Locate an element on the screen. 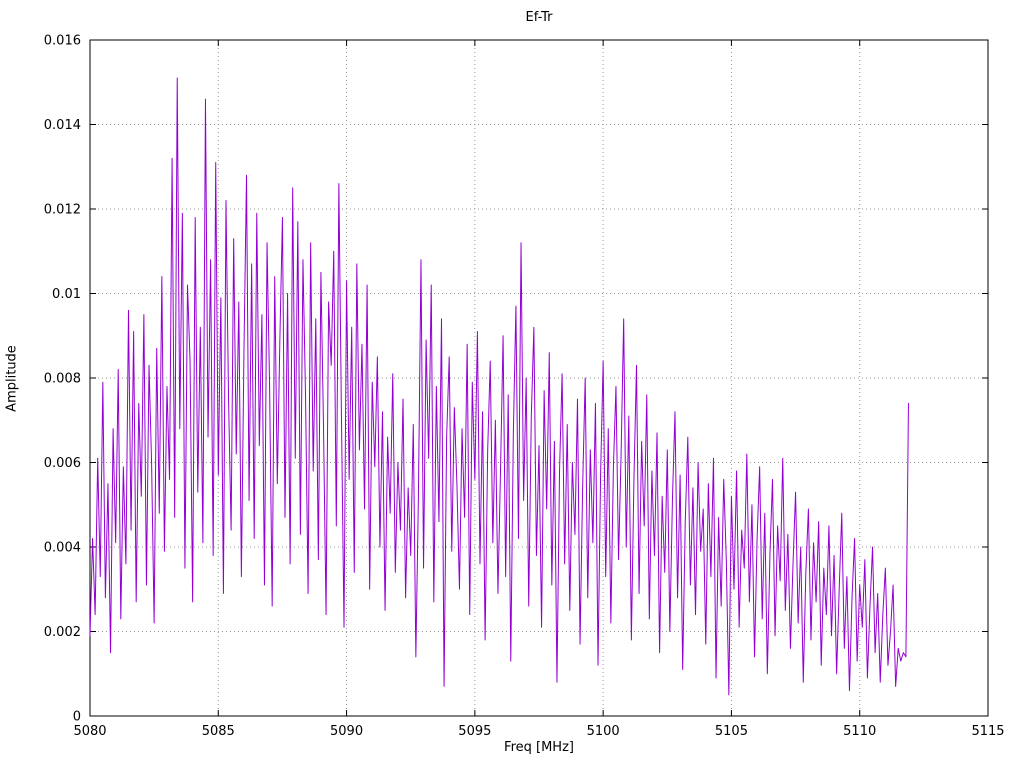 The height and width of the screenshot is (768, 1024). y-tick-label: 0.014 is located at coordinates (62, 125).